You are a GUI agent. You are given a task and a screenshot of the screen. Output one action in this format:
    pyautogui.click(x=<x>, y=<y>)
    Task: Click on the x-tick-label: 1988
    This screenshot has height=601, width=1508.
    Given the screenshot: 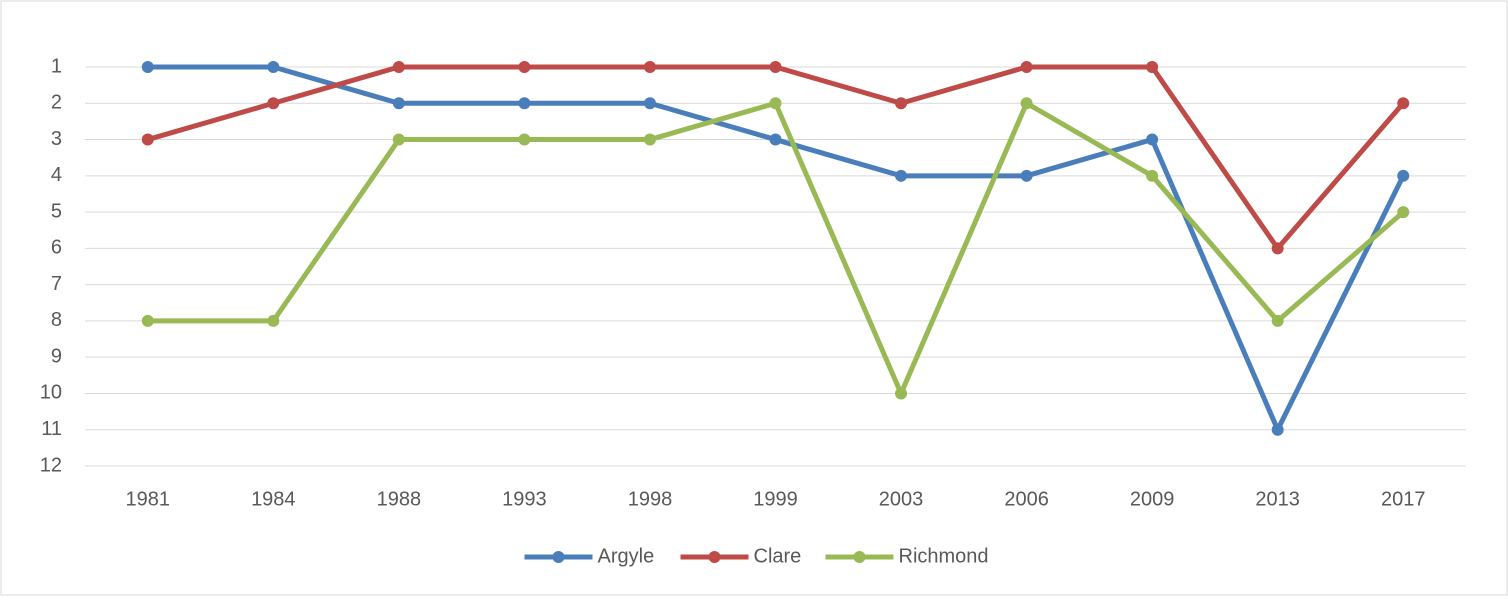 What is the action you would take?
    pyautogui.click(x=399, y=499)
    